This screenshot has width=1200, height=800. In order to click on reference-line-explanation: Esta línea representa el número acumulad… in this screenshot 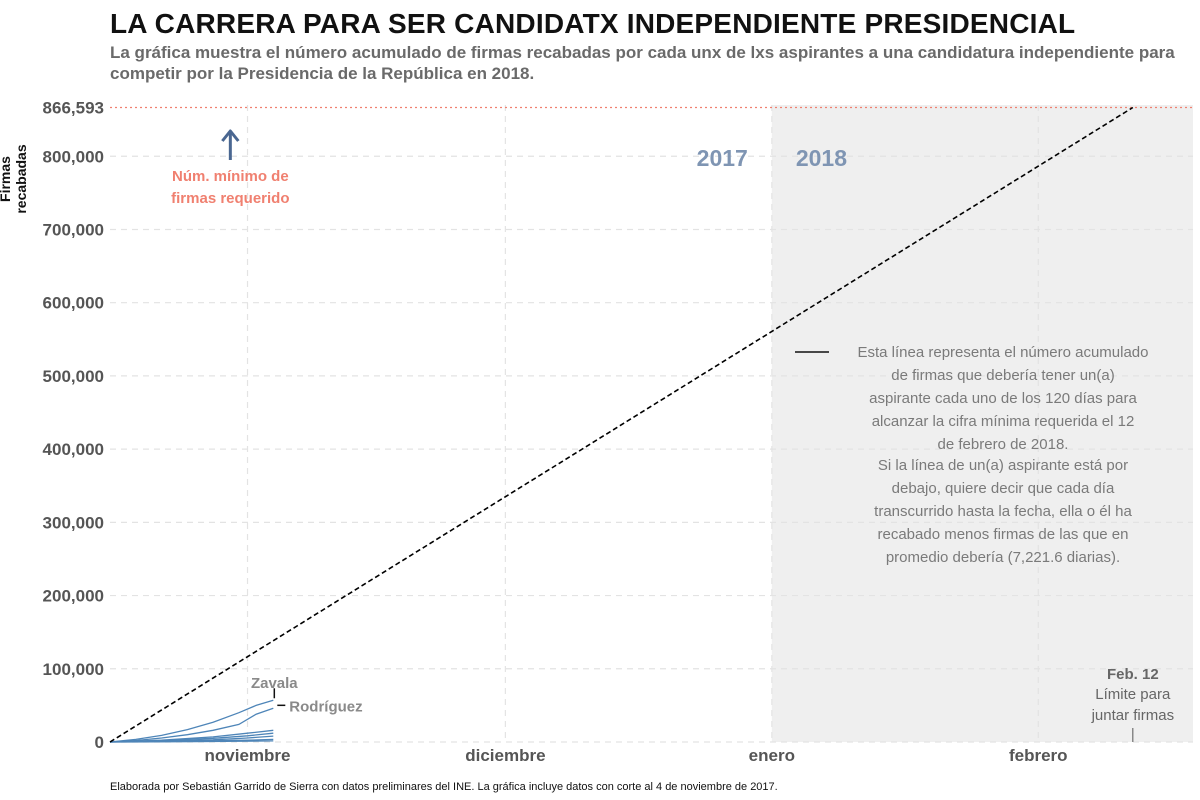, I will do `click(1002, 398)`.